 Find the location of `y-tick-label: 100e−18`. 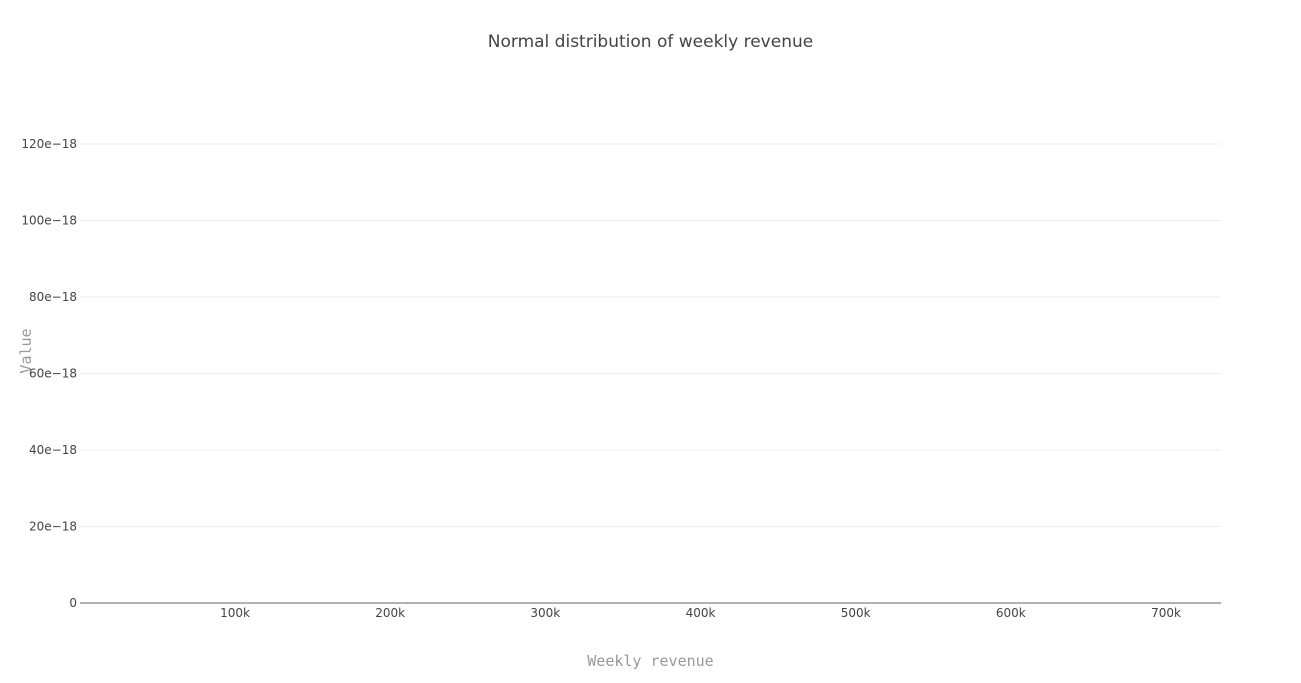

y-tick-label: 100e−18 is located at coordinates (49, 221).